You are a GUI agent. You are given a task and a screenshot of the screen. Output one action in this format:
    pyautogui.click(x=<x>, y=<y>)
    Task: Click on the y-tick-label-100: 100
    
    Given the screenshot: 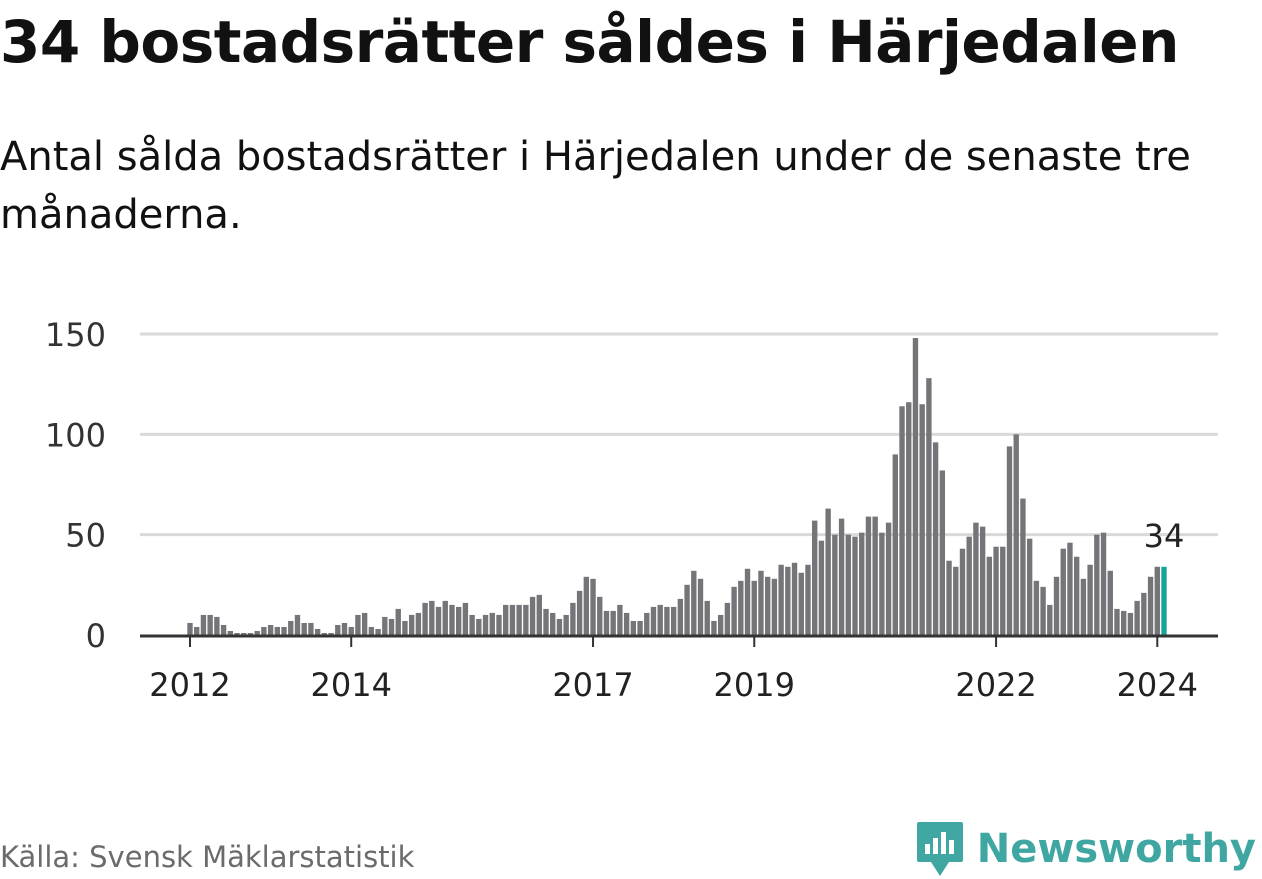 What is the action you would take?
    pyautogui.click(x=75, y=435)
    